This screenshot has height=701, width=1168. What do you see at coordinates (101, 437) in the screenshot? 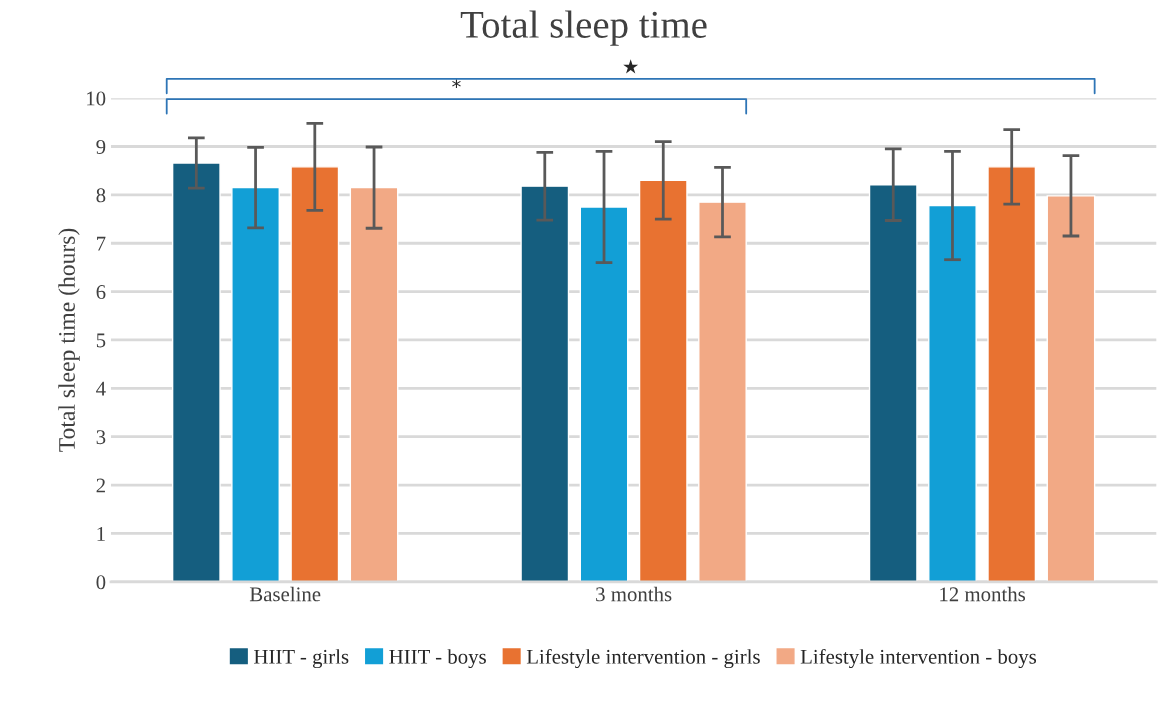
I see `y-tick-label: 3` at bounding box center [101, 437].